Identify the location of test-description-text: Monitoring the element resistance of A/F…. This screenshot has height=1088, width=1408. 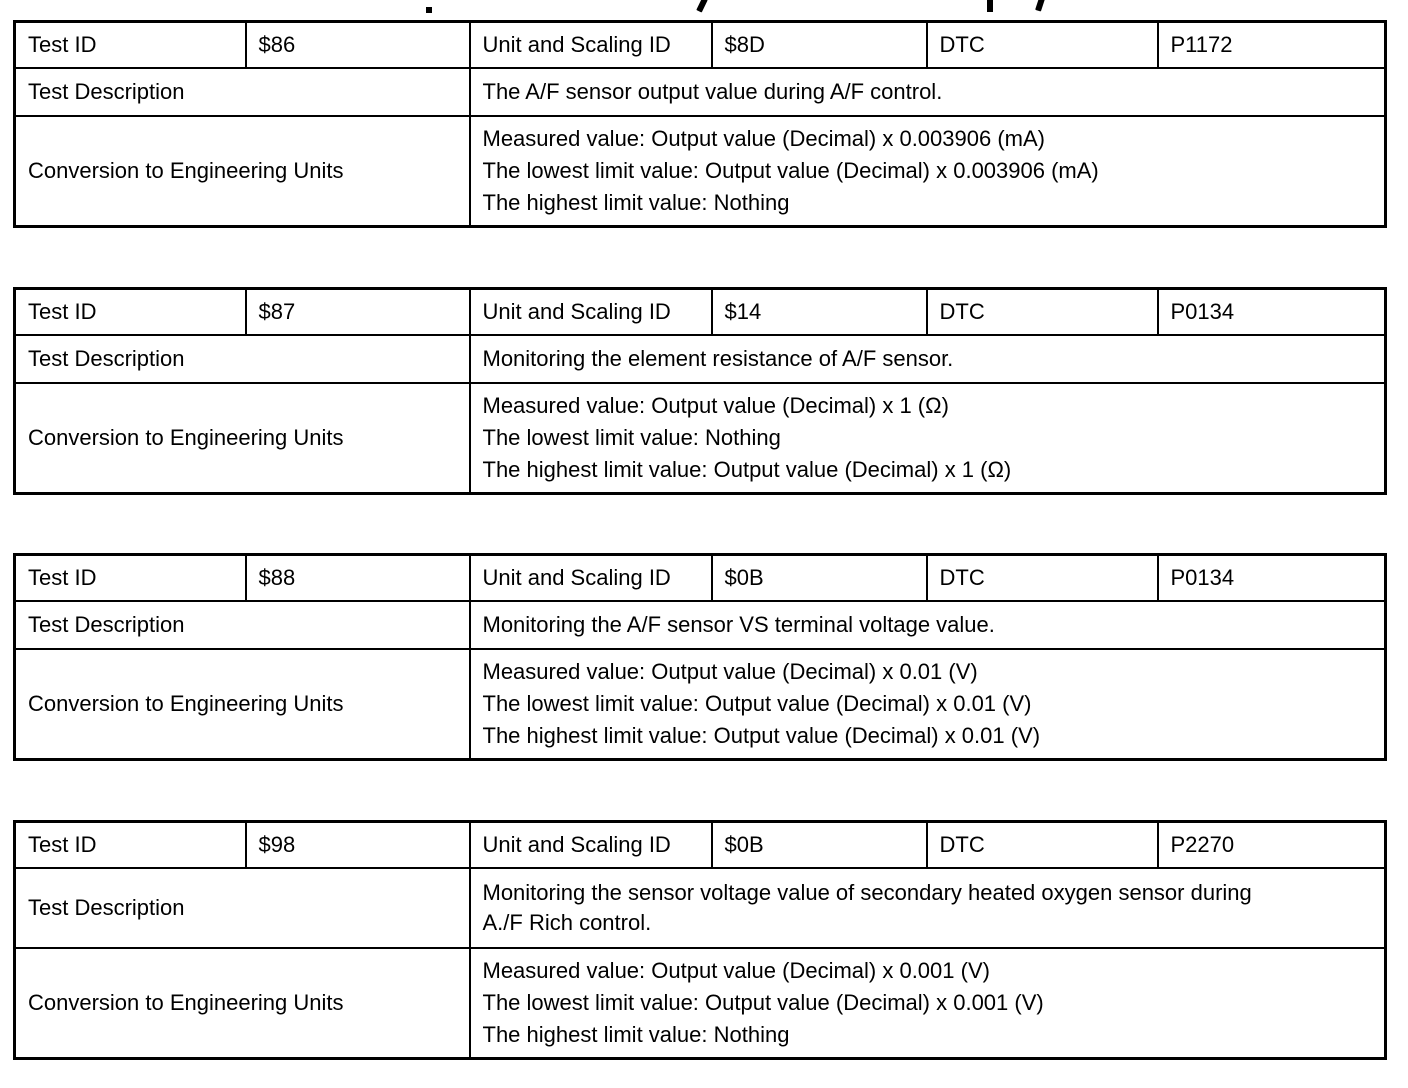
(927, 358).